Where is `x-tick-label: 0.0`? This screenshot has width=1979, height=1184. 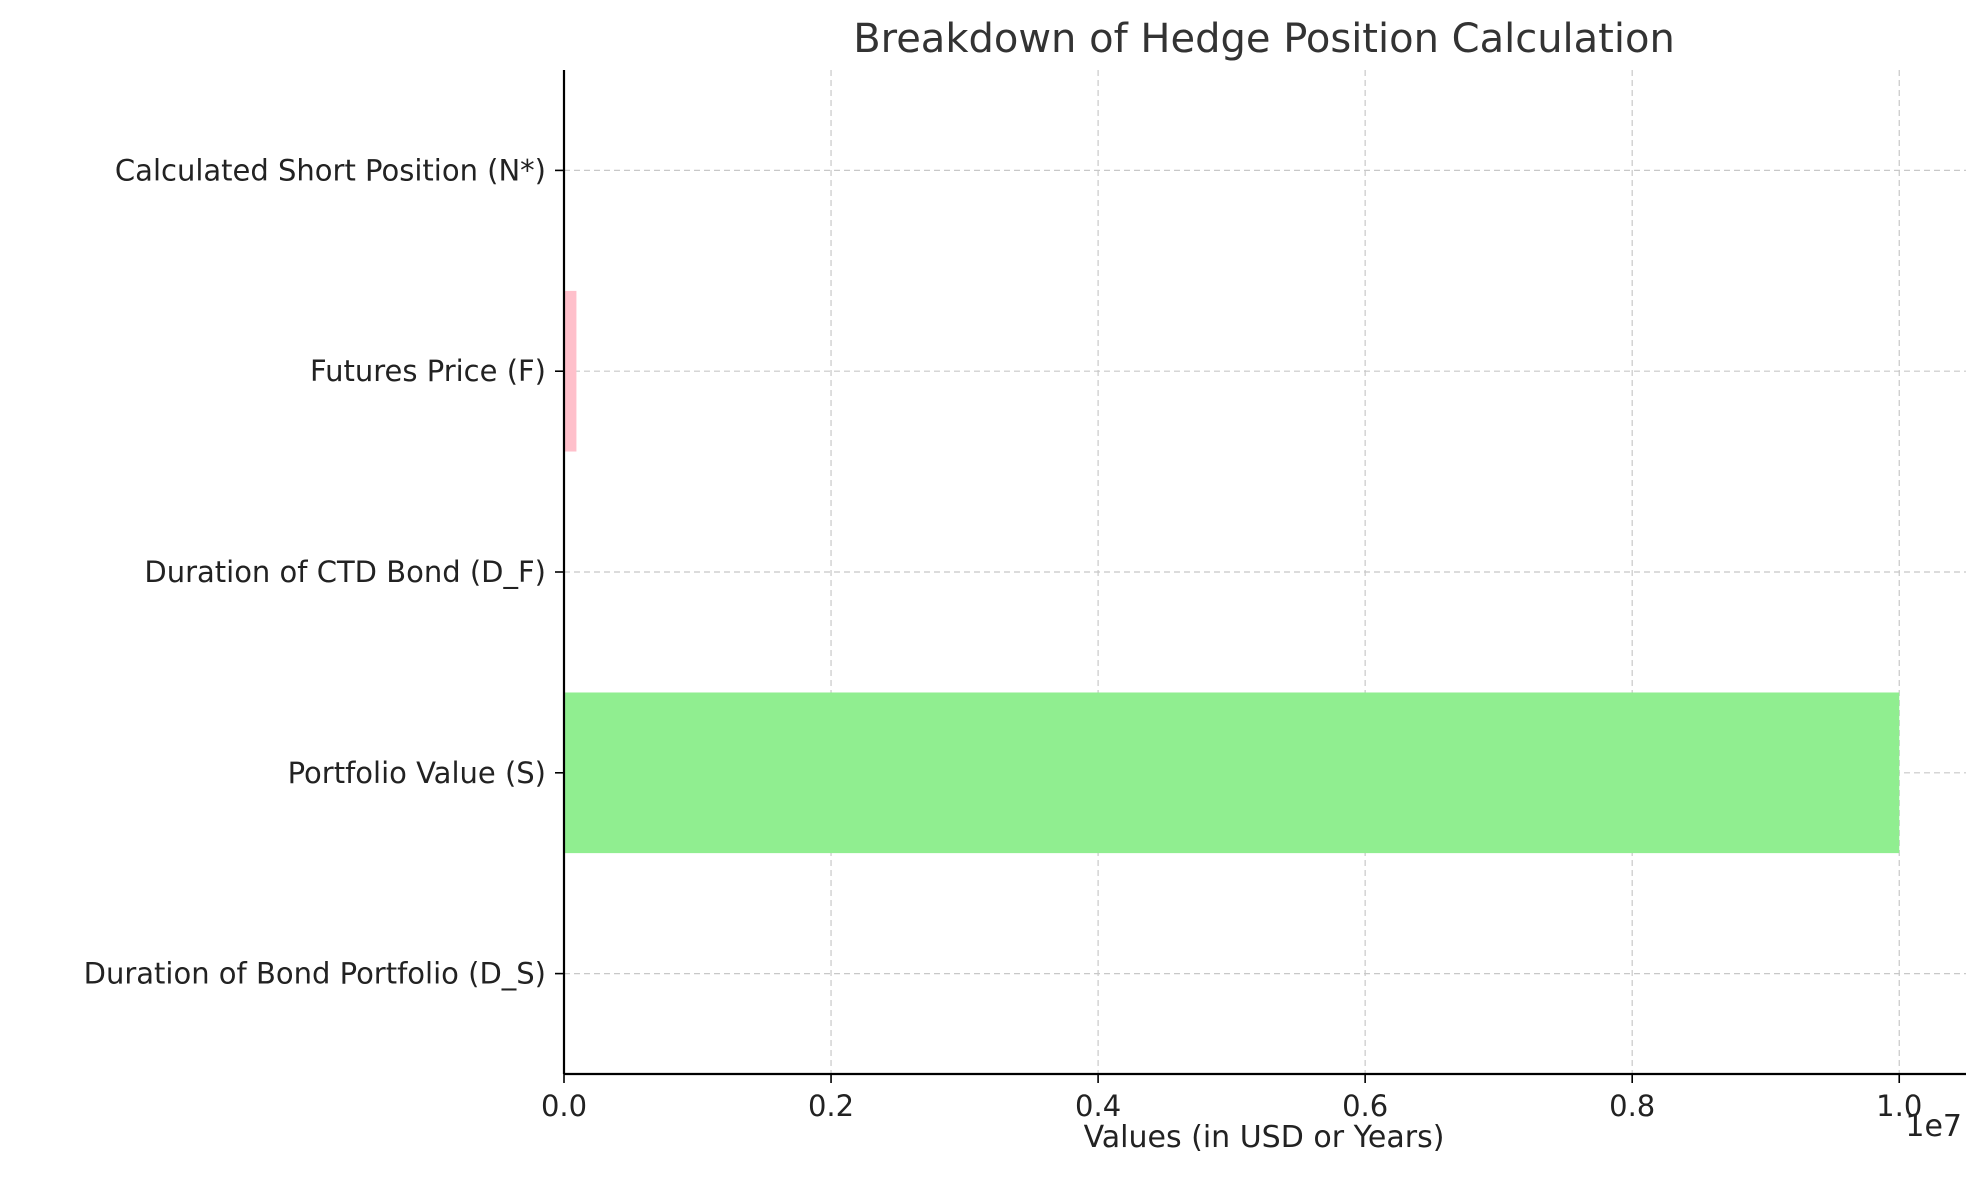
x-tick-label: 0.0 is located at coordinates (564, 1106).